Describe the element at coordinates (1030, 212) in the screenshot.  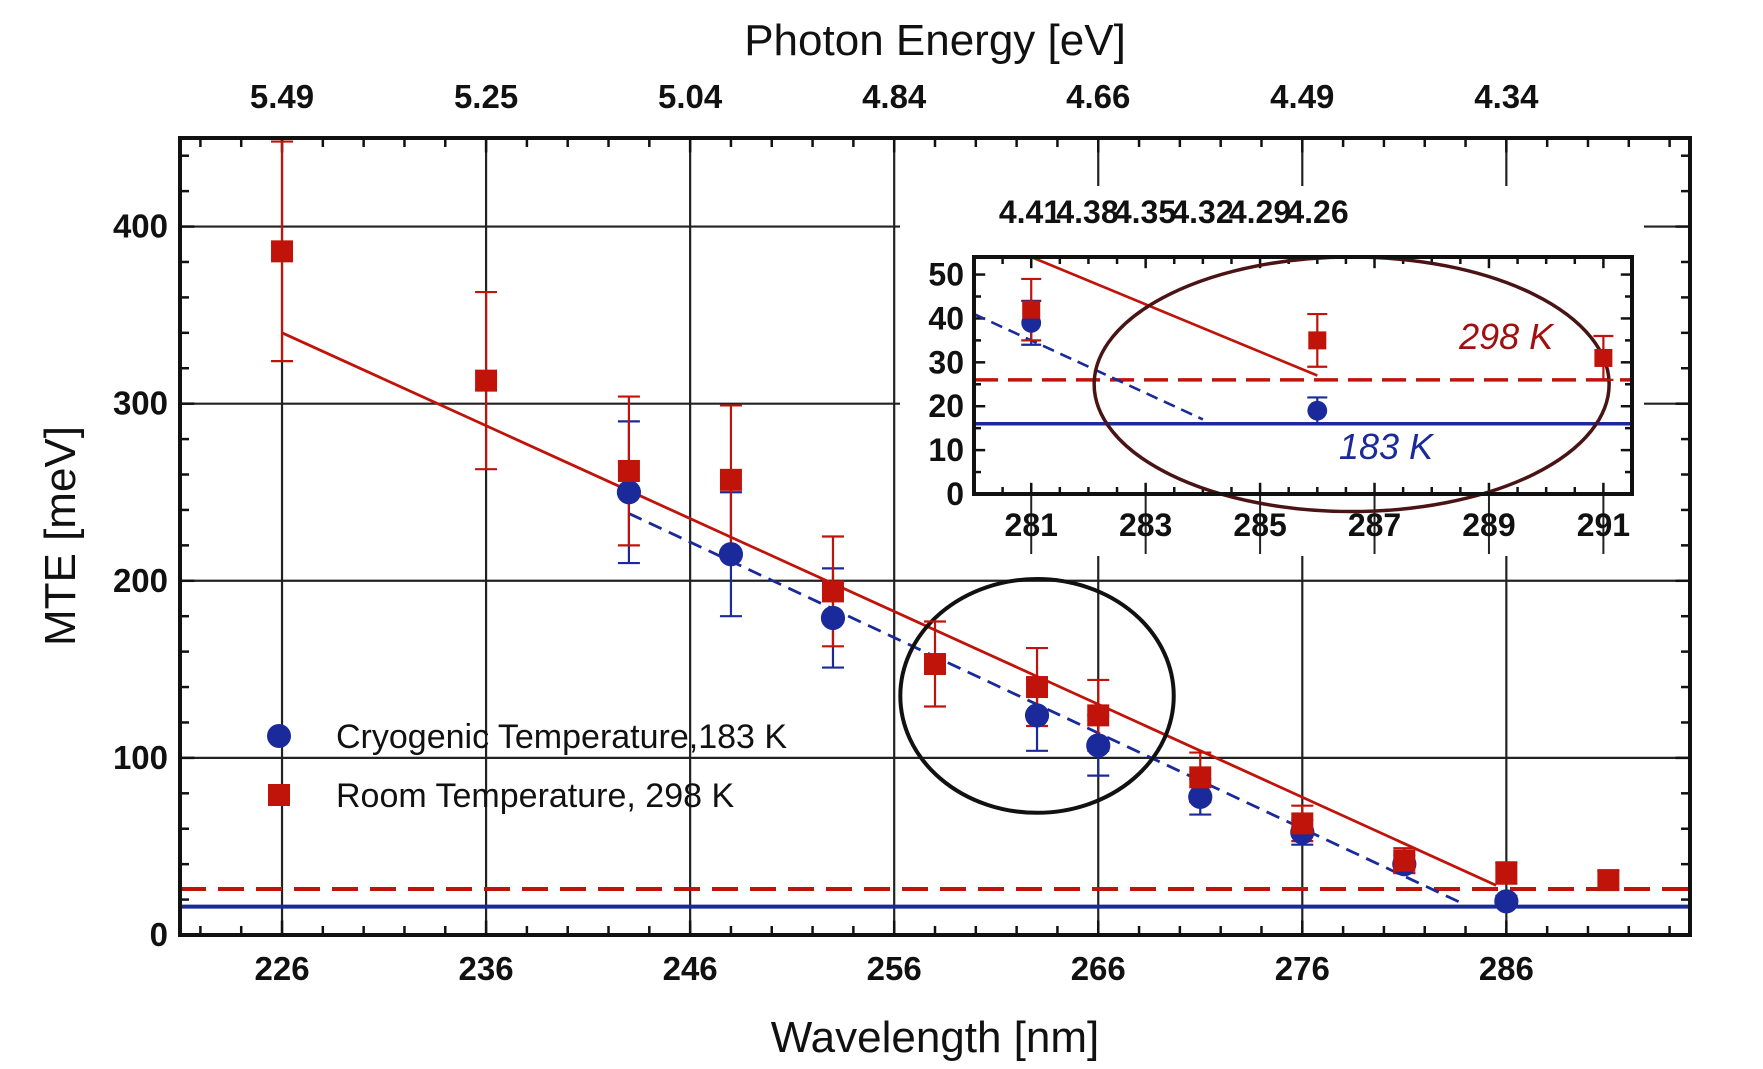
I see `x2-tick-label: 4.41` at that location.